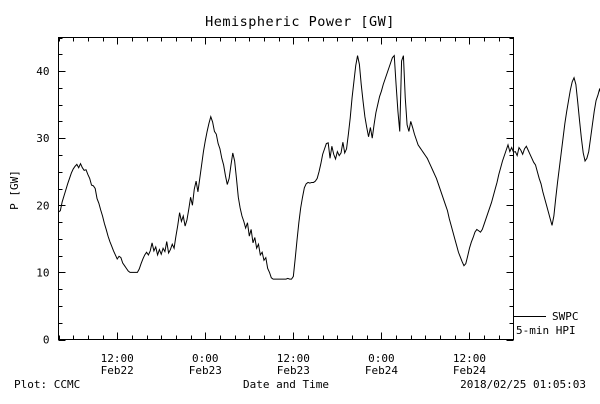 Image resolution: width=600 pixels, height=404 pixels. Describe the element at coordinates (117, 370) in the screenshot. I see `x-axis-tick-date: Feb22` at that location.